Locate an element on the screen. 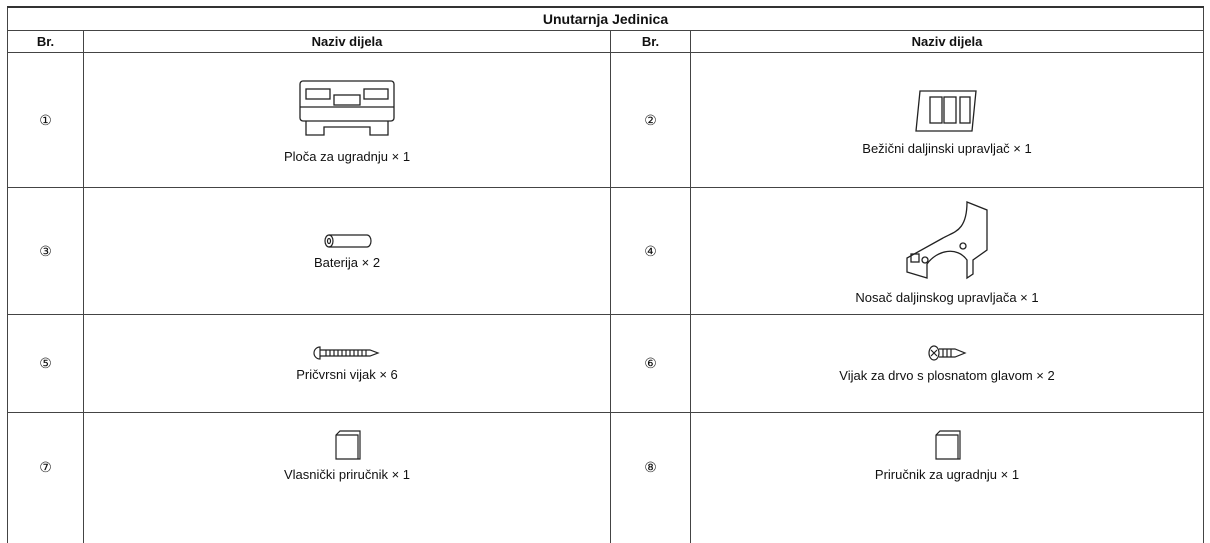  item-number: ⑥ is located at coordinates (650, 363).